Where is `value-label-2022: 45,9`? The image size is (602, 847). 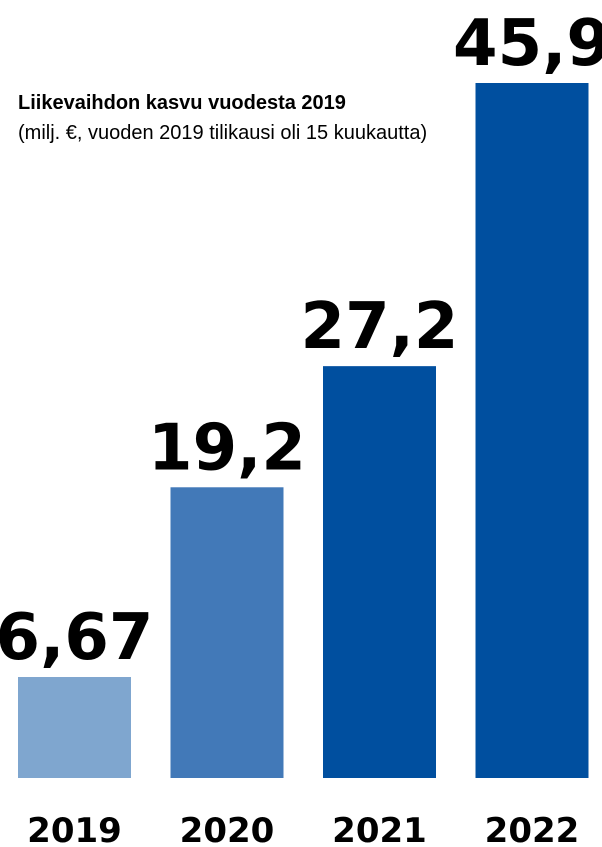
value-label-2022: 45,9 is located at coordinates (527, 44).